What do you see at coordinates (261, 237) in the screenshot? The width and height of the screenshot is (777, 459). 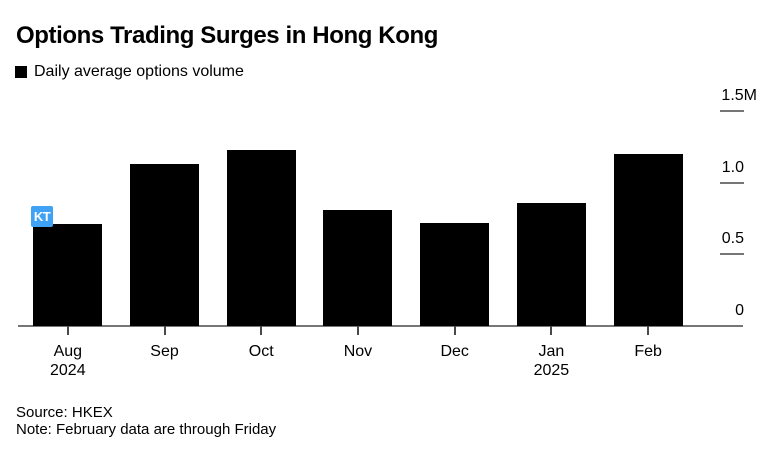 I see `bar-oct` at bounding box center [261, 237].